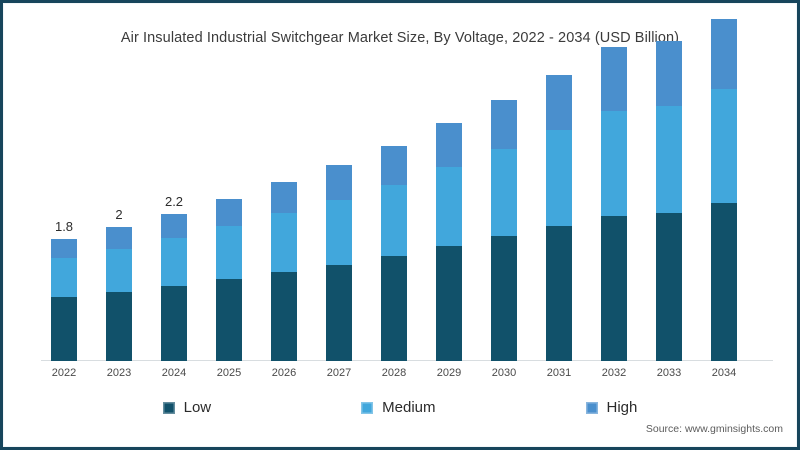  I want to click on bar-2030, so click(504, 230).